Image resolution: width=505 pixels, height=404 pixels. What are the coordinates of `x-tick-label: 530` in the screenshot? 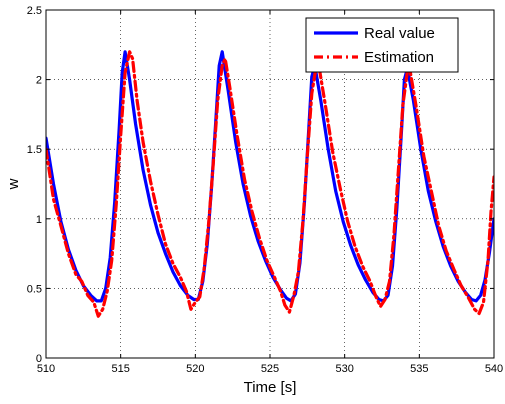 It's located at (344, 369).